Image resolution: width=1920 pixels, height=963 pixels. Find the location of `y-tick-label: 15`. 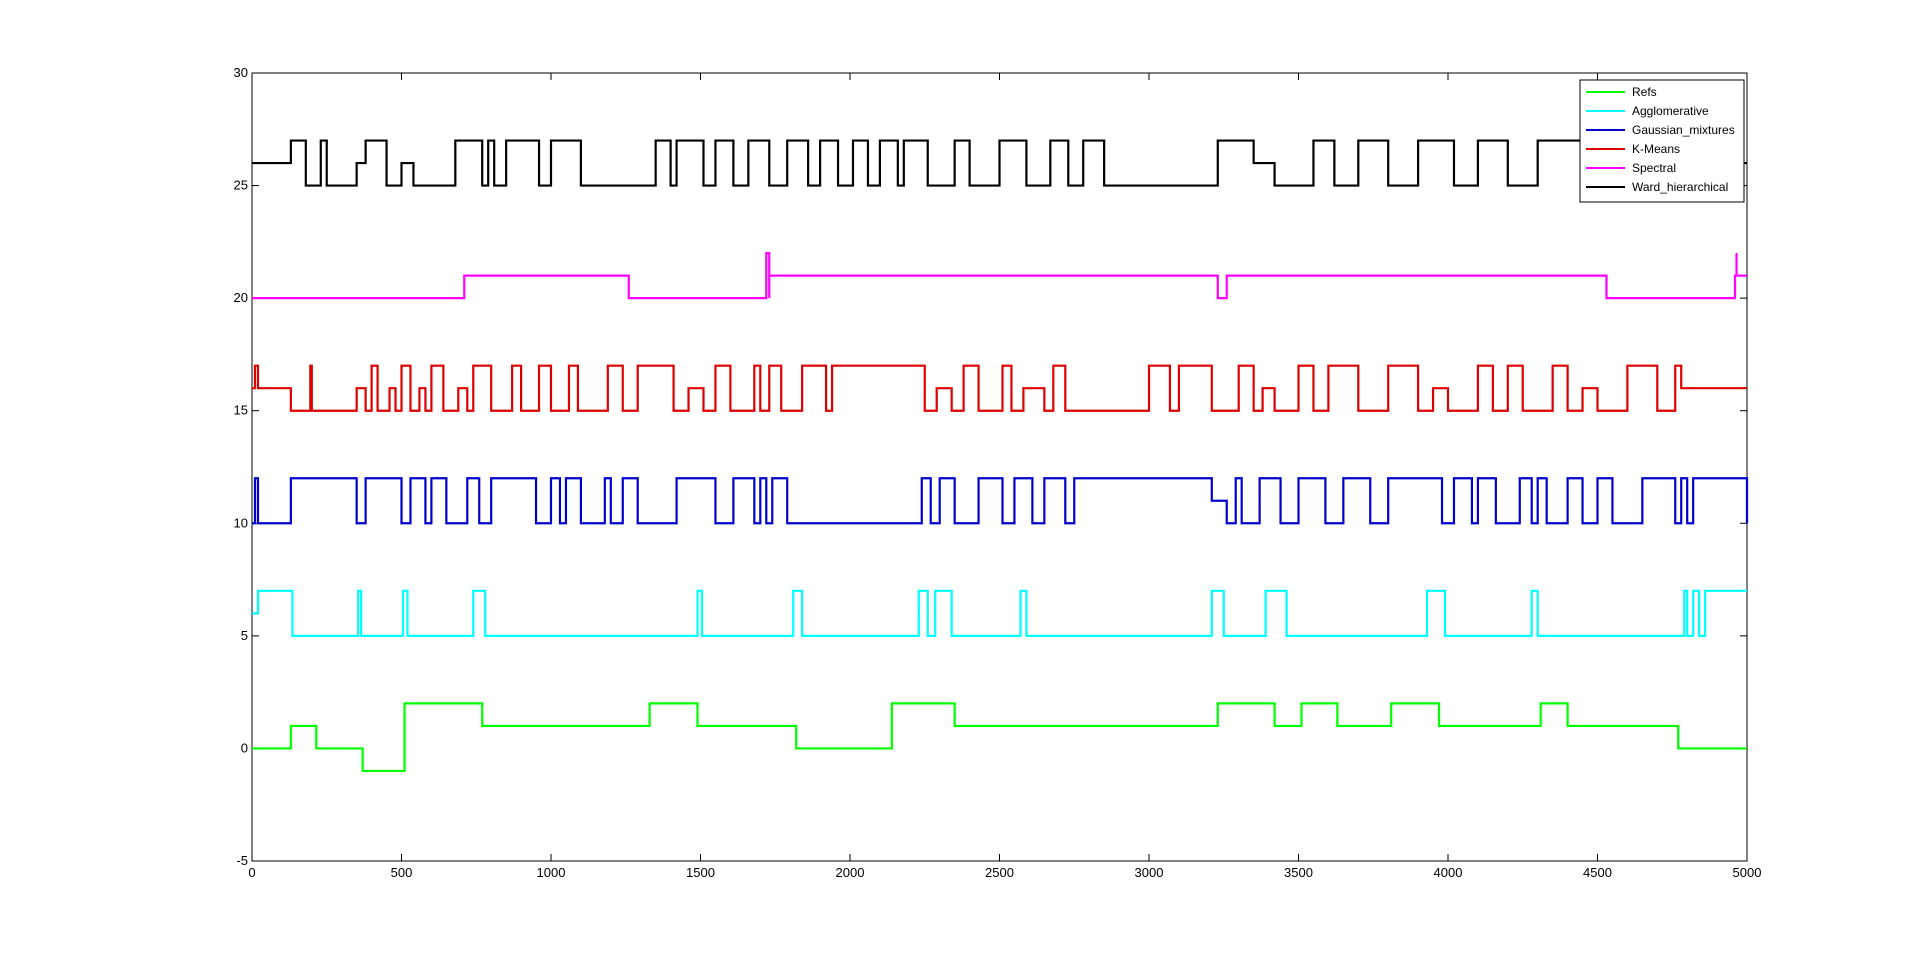

y-tick-label: 15 is located at coordinates (241, 410).